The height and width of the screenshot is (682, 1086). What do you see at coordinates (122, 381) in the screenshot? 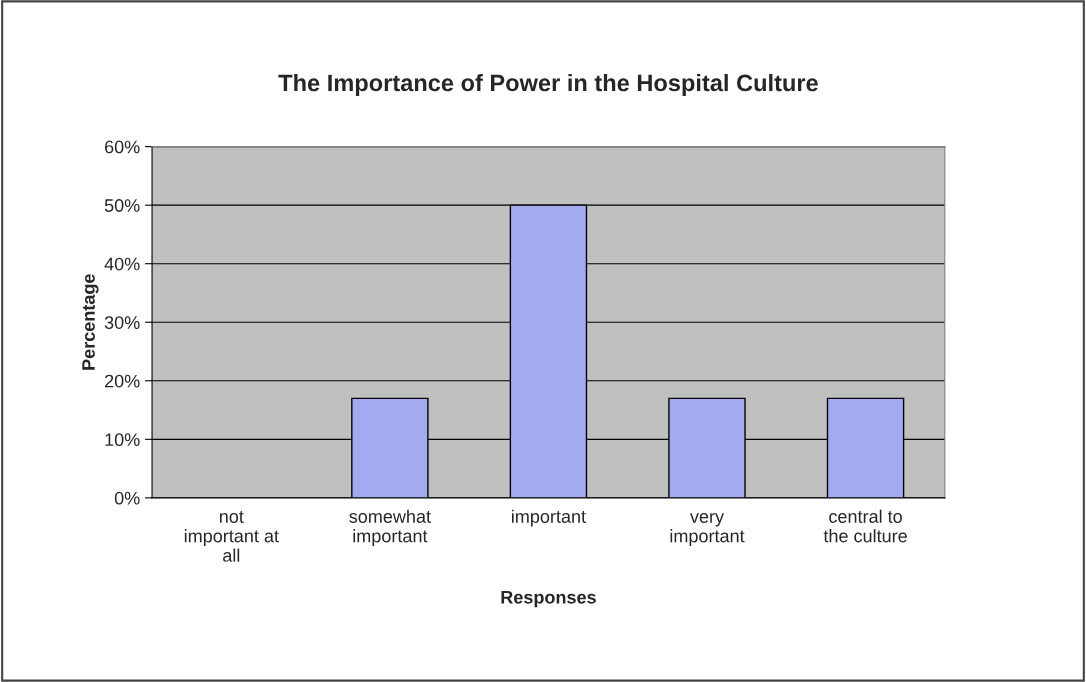
I see `y-tick-label: 20%` at bounding box center [122, 381].